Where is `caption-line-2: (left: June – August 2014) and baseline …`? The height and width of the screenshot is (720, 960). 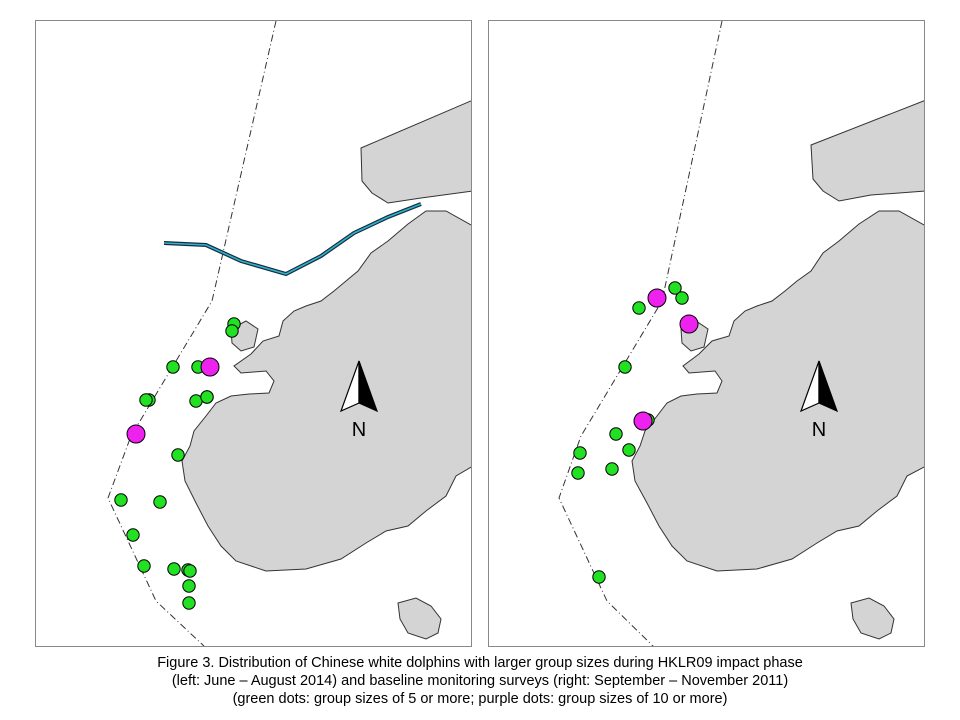
caption-line-2: (left: June – August 2014) and baseline … is located at coordinates (480, 681).